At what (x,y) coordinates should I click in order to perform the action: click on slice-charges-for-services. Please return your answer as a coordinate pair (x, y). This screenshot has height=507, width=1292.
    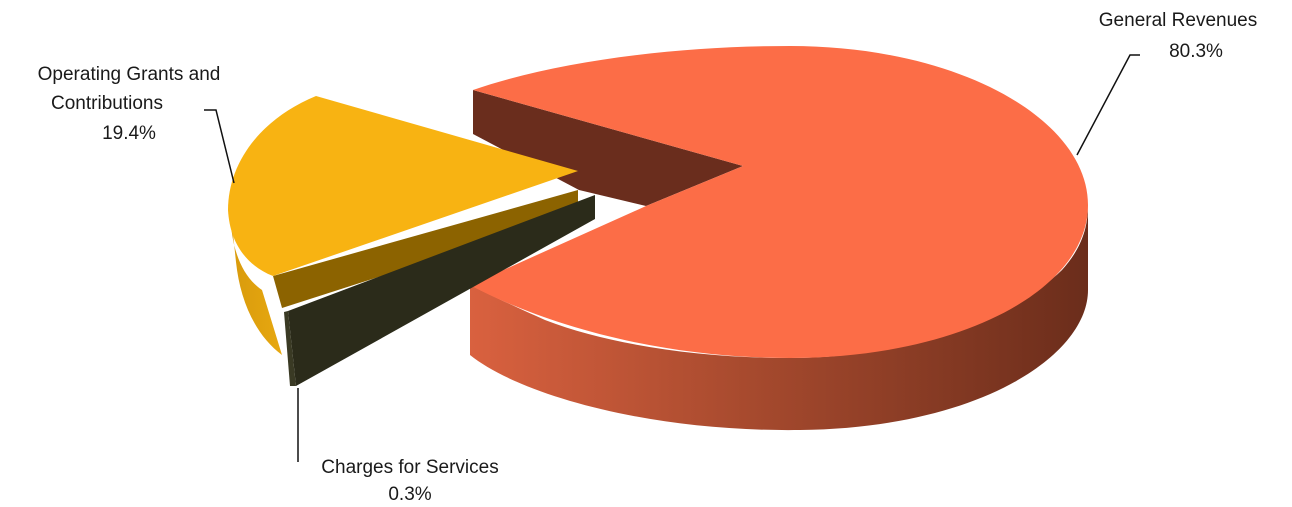
    Looking at the image, I should click on (439, 290).